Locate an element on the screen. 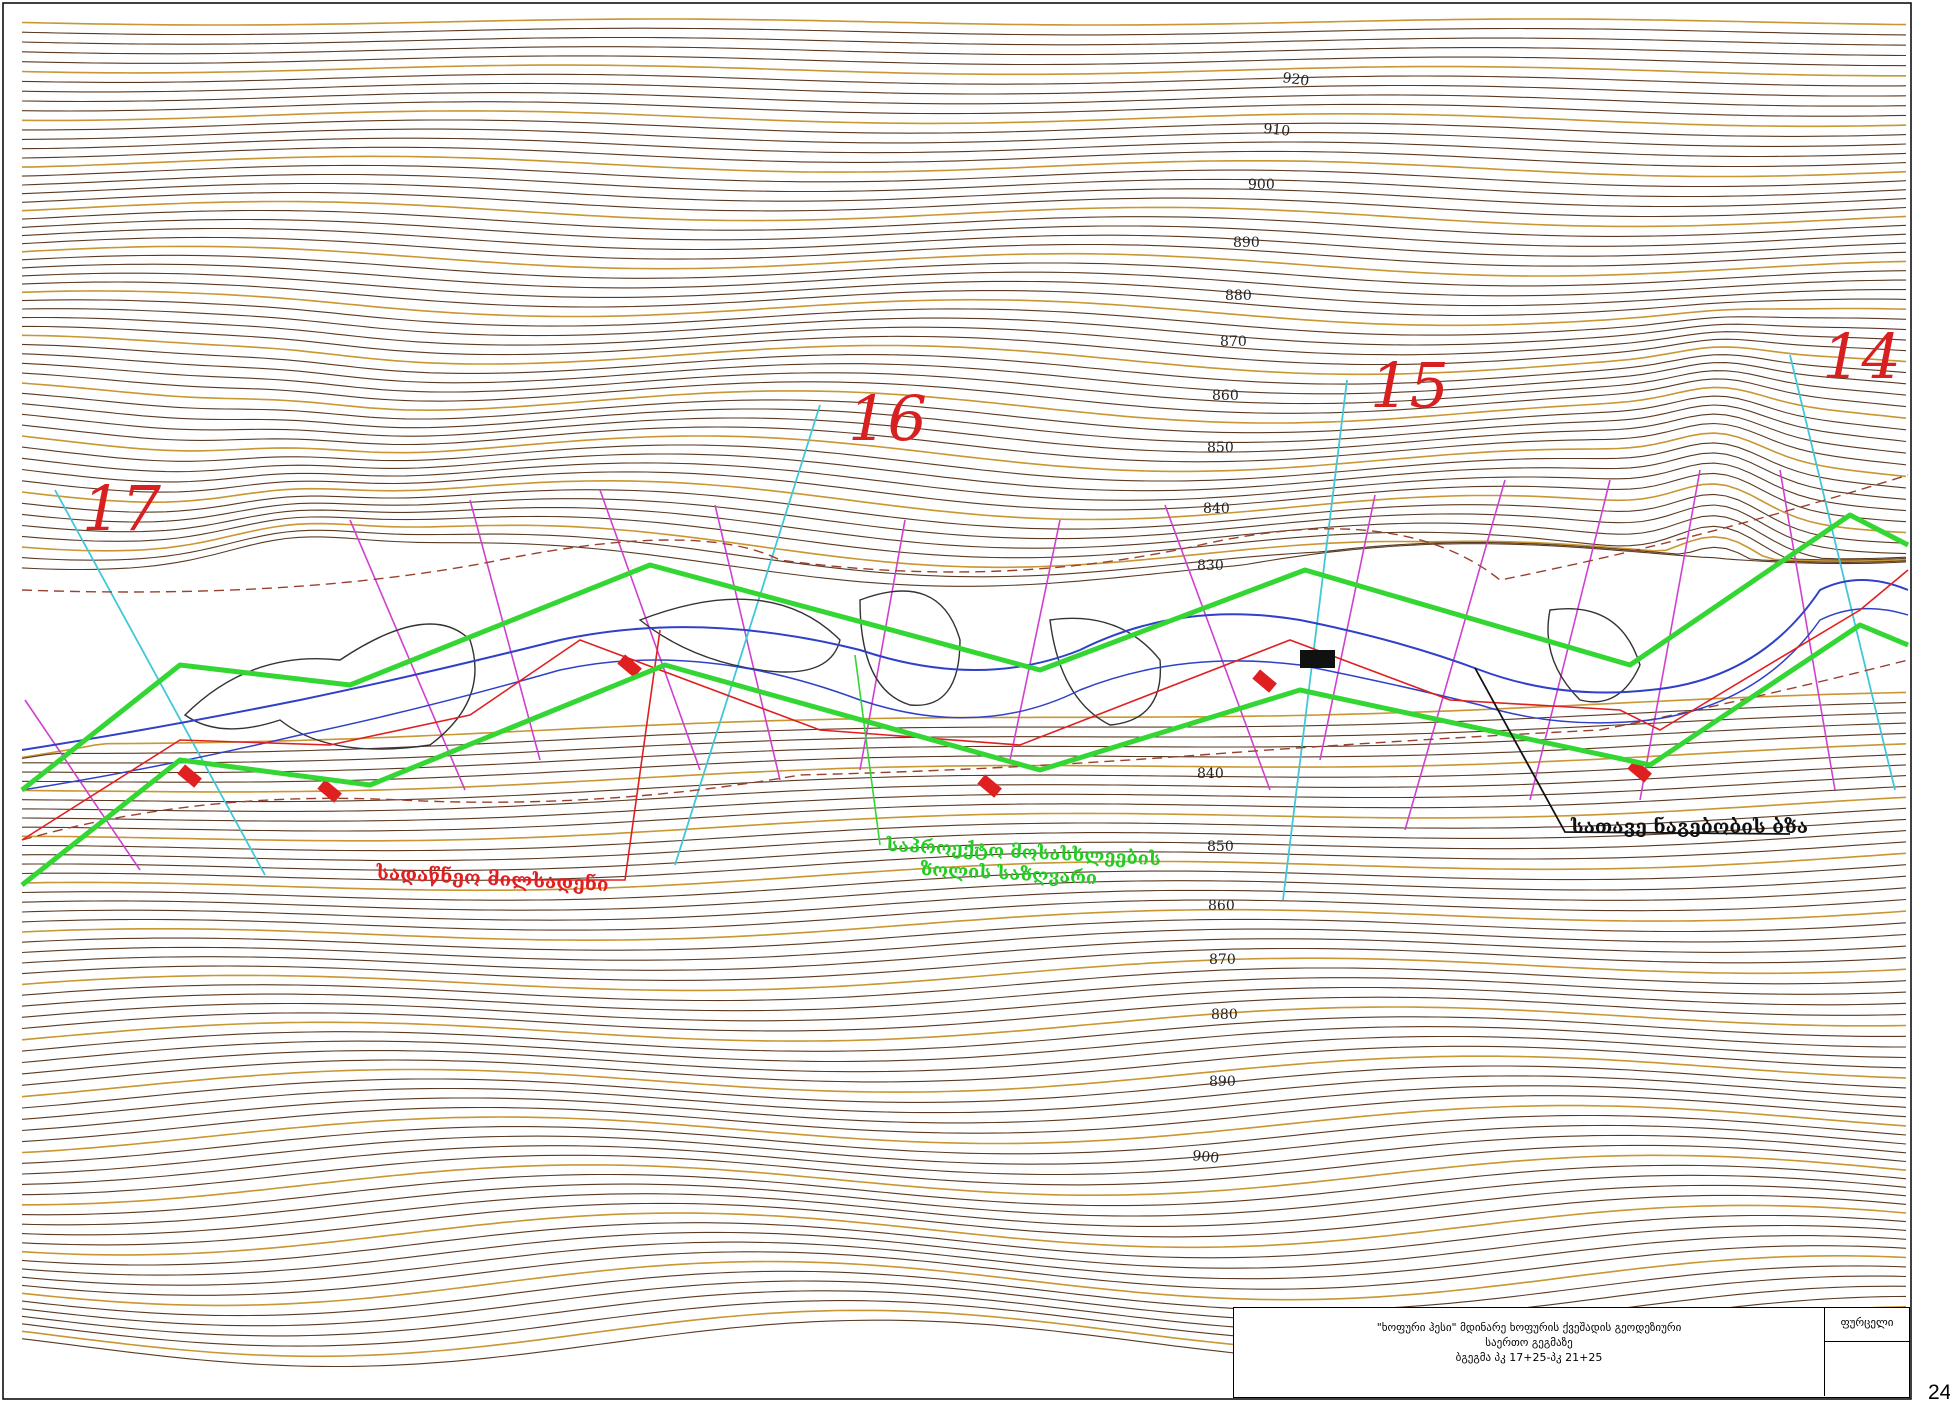  headworks-structure is located at coordinates (1317, 659).